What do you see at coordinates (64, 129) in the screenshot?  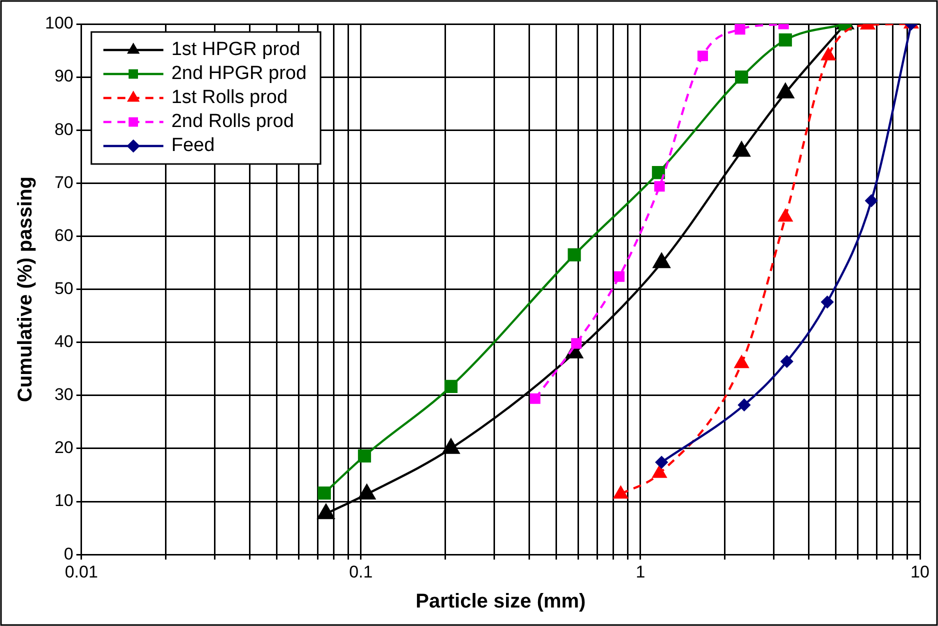 I see `y-tick-label: 80` at bounding box center [64, 129].